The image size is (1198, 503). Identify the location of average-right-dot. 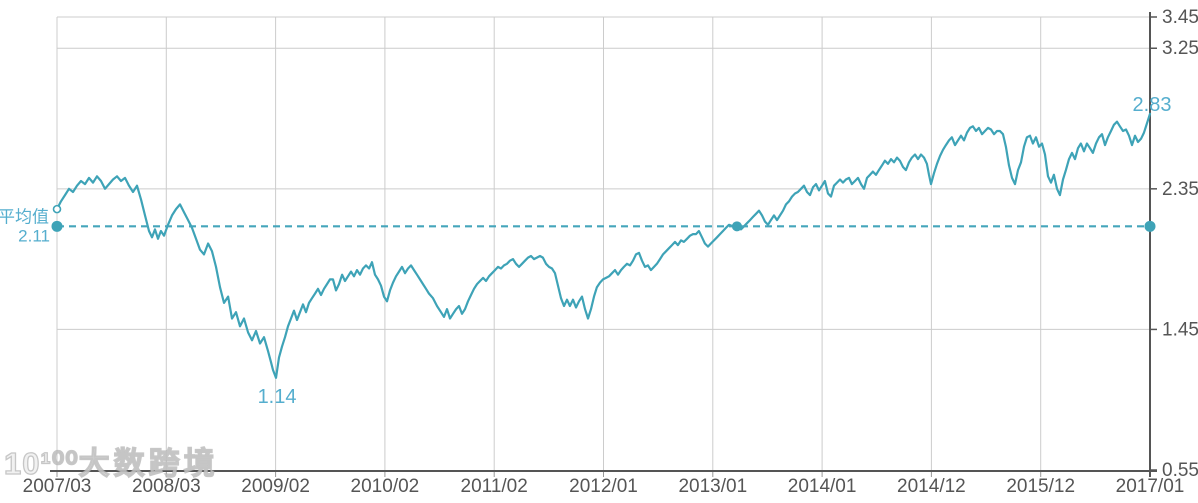
(1150, 226).